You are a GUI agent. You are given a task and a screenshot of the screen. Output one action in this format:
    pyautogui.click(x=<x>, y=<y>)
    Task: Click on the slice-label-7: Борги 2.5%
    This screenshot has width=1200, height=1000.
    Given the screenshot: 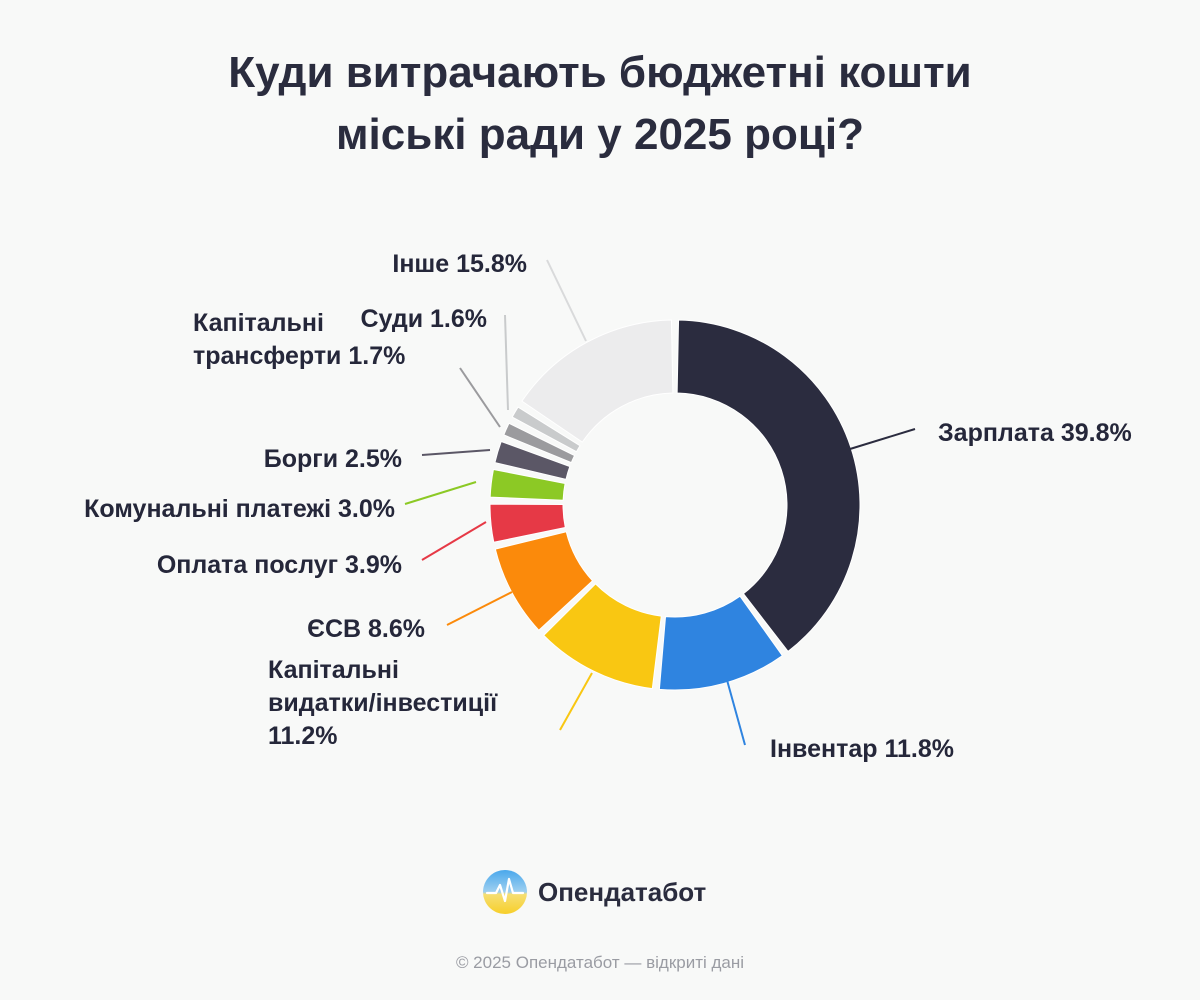 What is the action you would take?
    pyautogui.click(x=333, y=459)
    